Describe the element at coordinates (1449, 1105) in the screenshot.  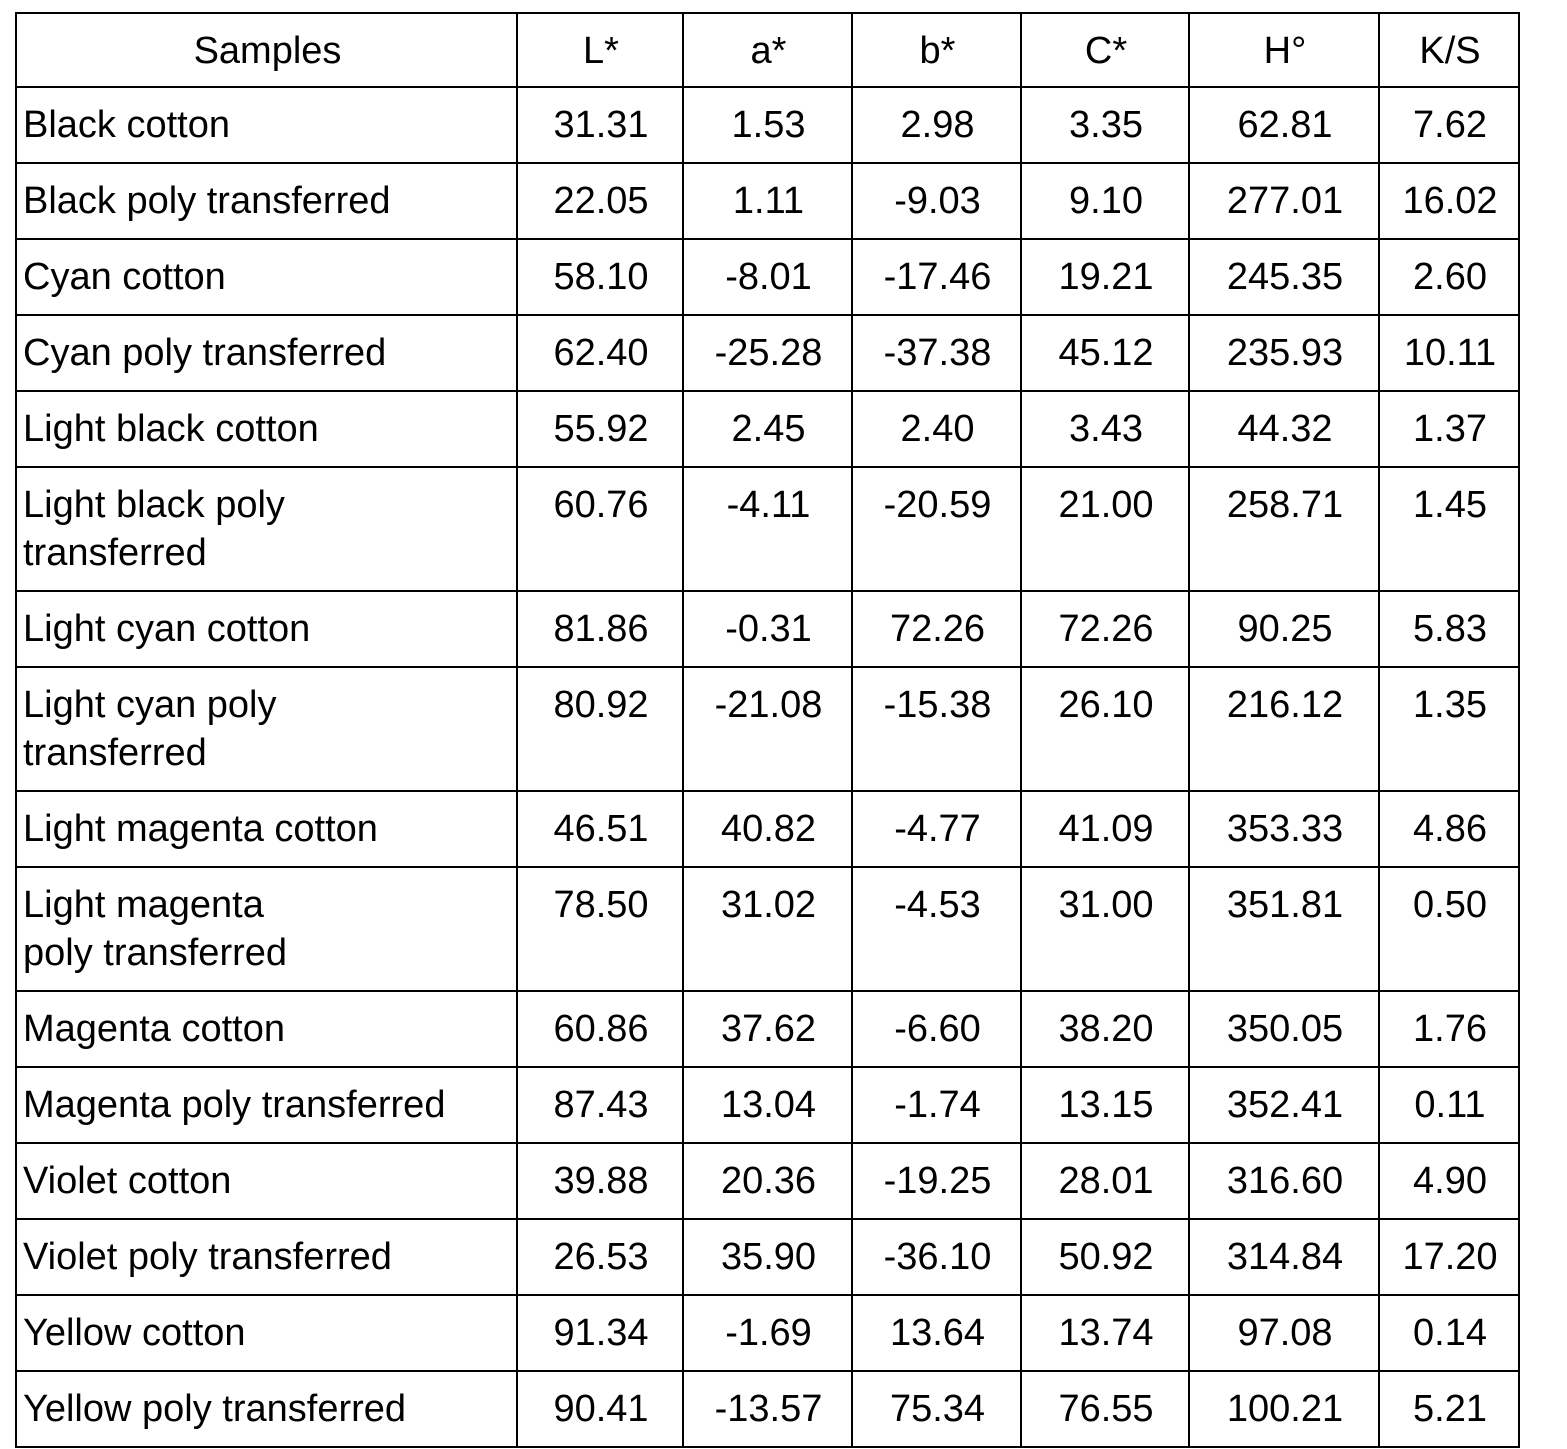
I see `value-cell: 0.11` at that location.